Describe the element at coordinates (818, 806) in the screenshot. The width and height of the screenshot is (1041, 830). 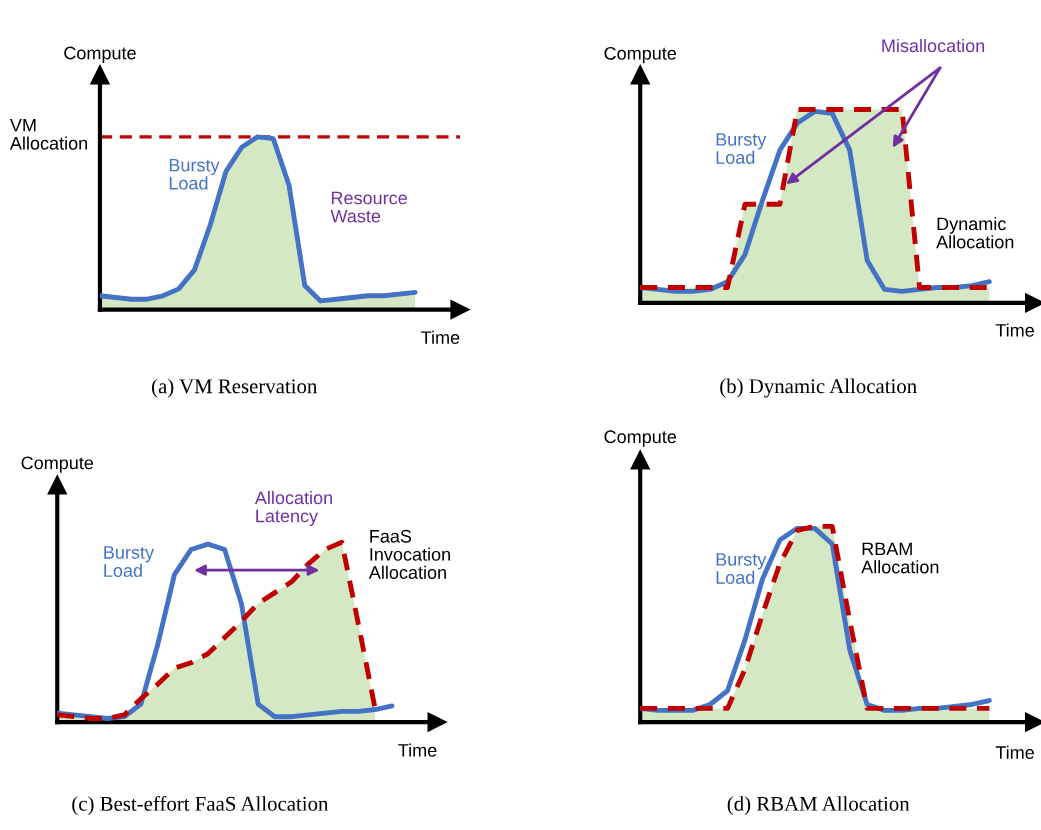
I see `text: (d) RBAM Allocation` at that location.